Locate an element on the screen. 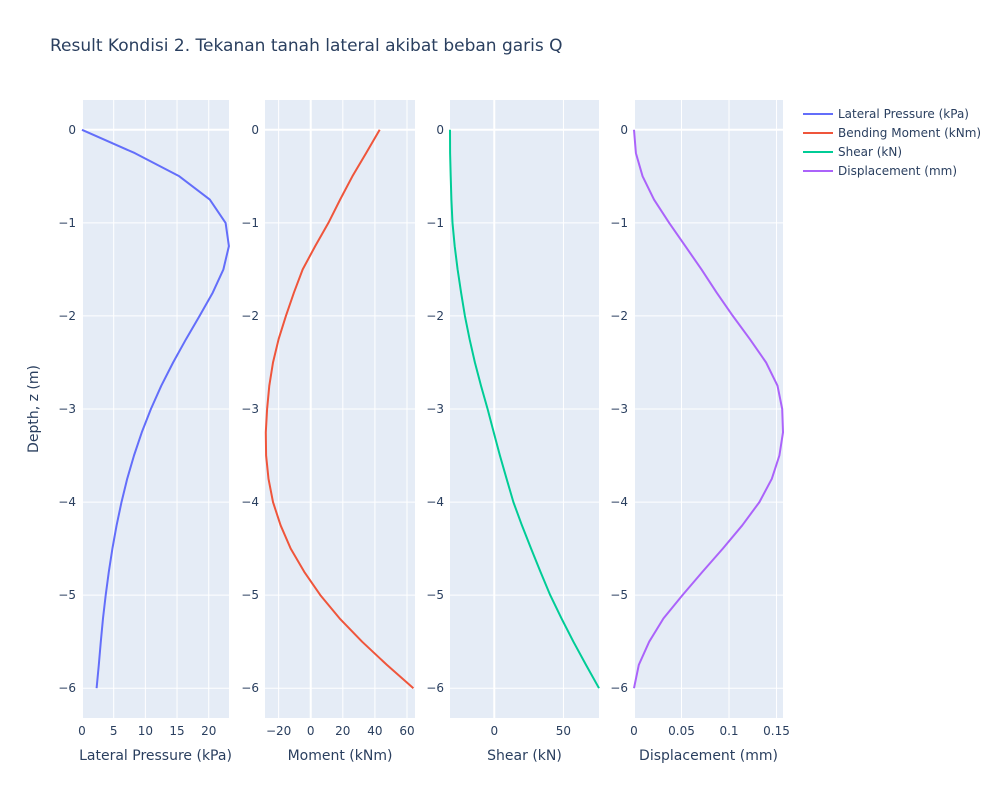 The height and width of the screenshot is (804, 1000). legend-item-4: Displacement (mm) is located at coordinates (880, 171).